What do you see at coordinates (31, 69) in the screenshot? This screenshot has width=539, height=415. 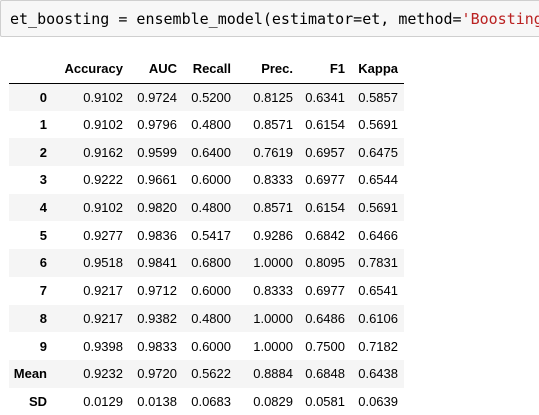 I see `header-index` at bounding box center [31, 69].